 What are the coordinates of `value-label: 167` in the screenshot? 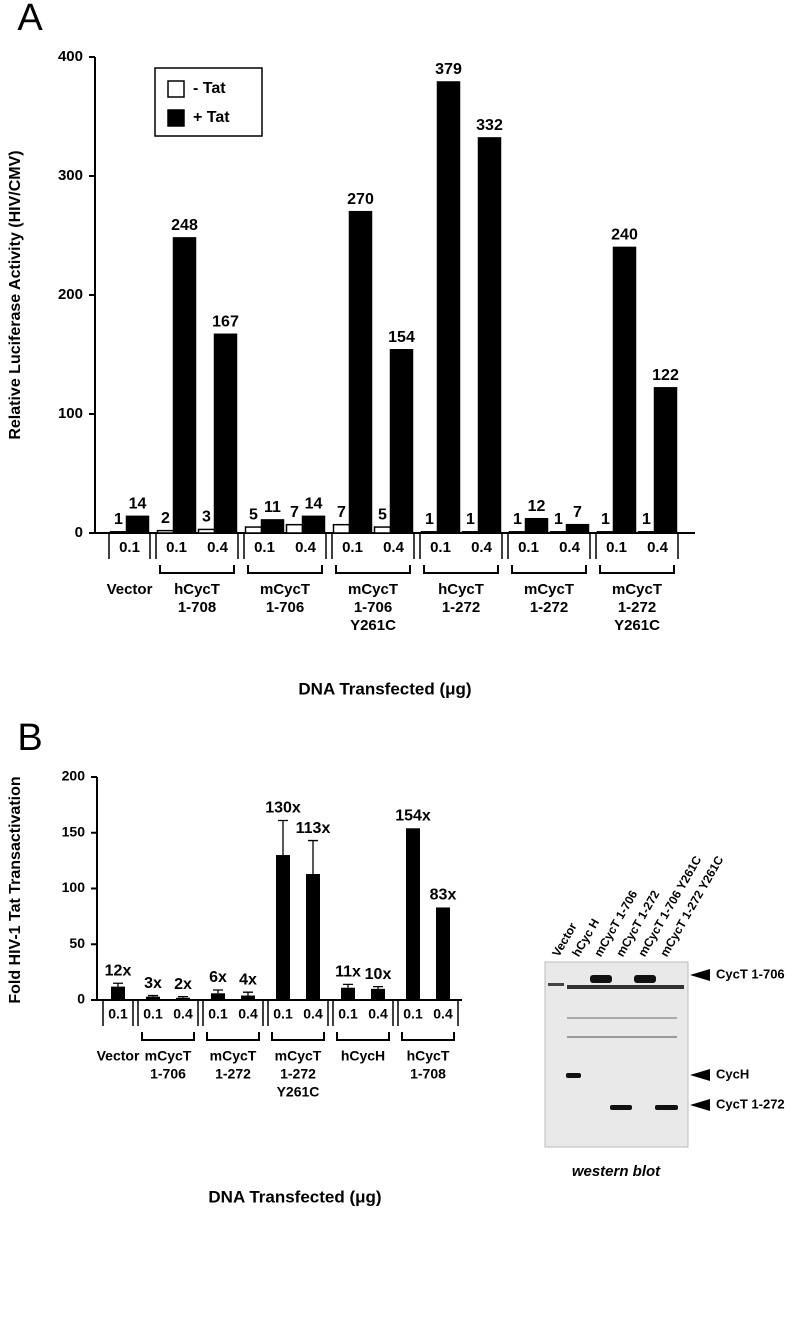 It's located at (225, 321).